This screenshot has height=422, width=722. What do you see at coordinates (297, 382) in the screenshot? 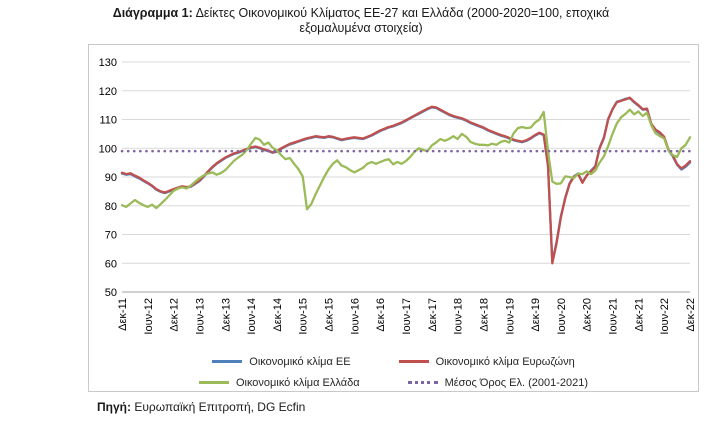
I see `legend-label-greece: Οικονομικό κλίμα Ελλάδα` at bounding box center [297, 382].